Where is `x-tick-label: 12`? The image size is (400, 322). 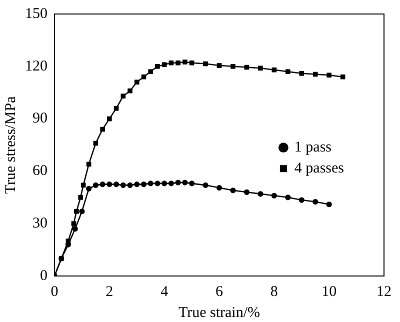 x-tick-label: 12 is located at coordinates (384, 292).